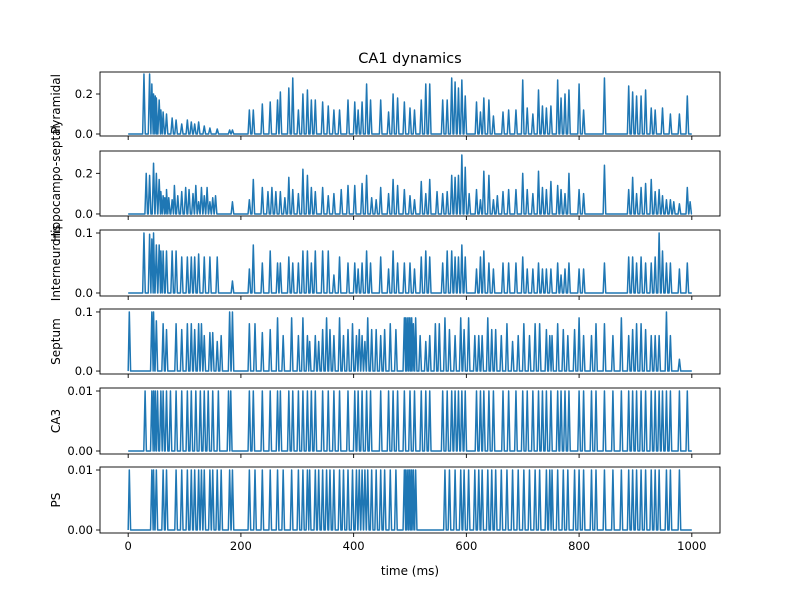 The height and width of the screenshot is (600, 800). I want to click on x-tick-label: 0, so click(128, 546).